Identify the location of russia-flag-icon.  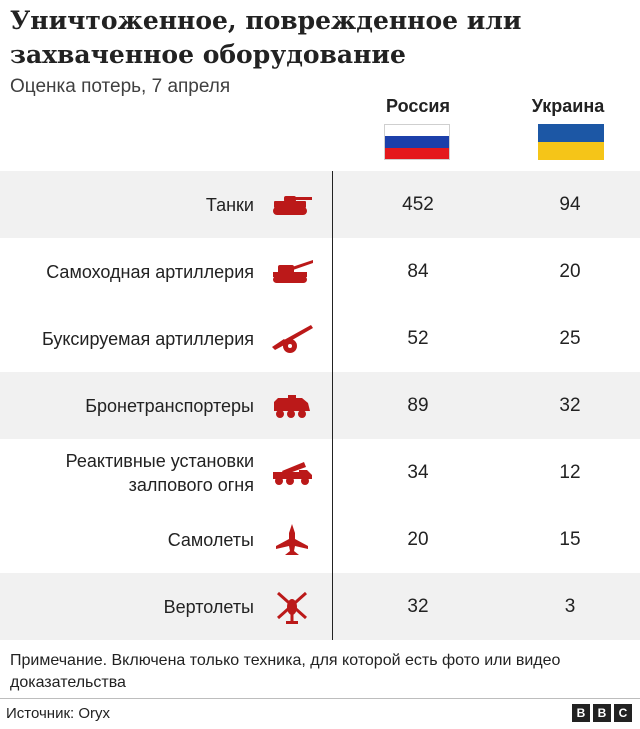
(417, 142).